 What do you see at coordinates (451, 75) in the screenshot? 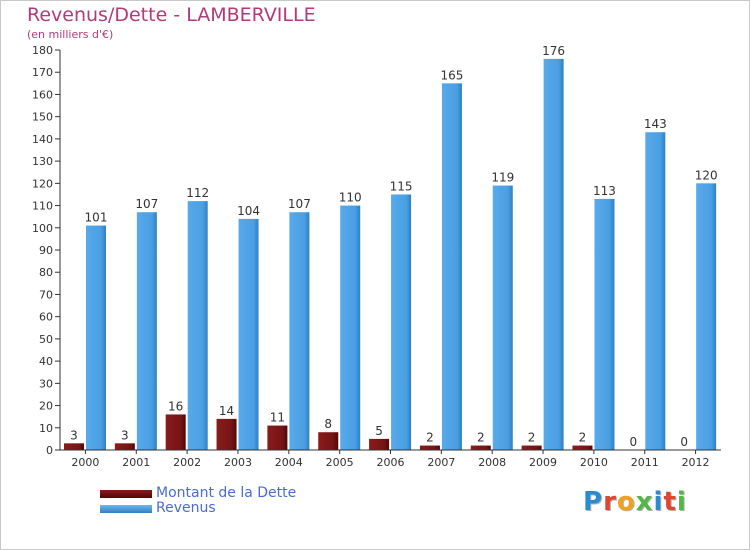
I see `data-label-revenus-2007: 165` at bounding box center [451, 75].